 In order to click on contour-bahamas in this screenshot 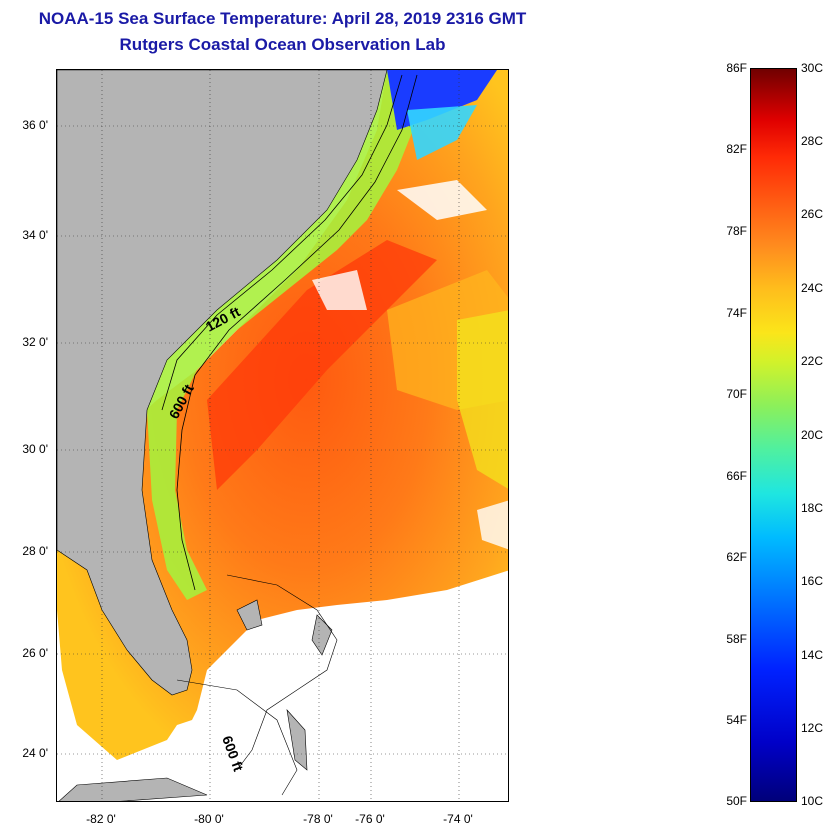, I will do `click(282, 672)`.